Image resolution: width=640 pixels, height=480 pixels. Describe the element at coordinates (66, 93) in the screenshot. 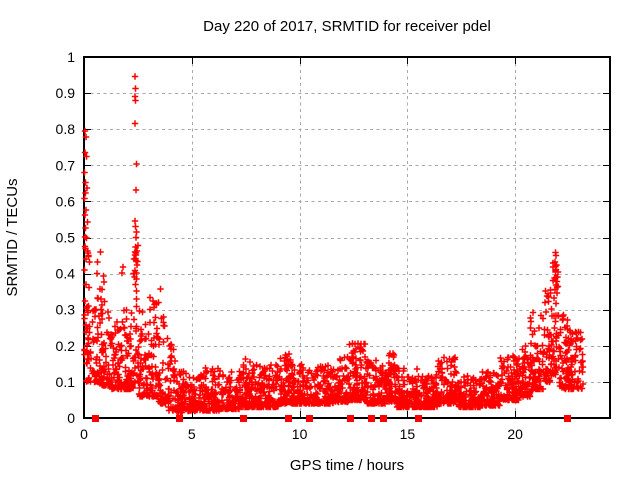

I see `y-tick-label: 0.9` at that location.